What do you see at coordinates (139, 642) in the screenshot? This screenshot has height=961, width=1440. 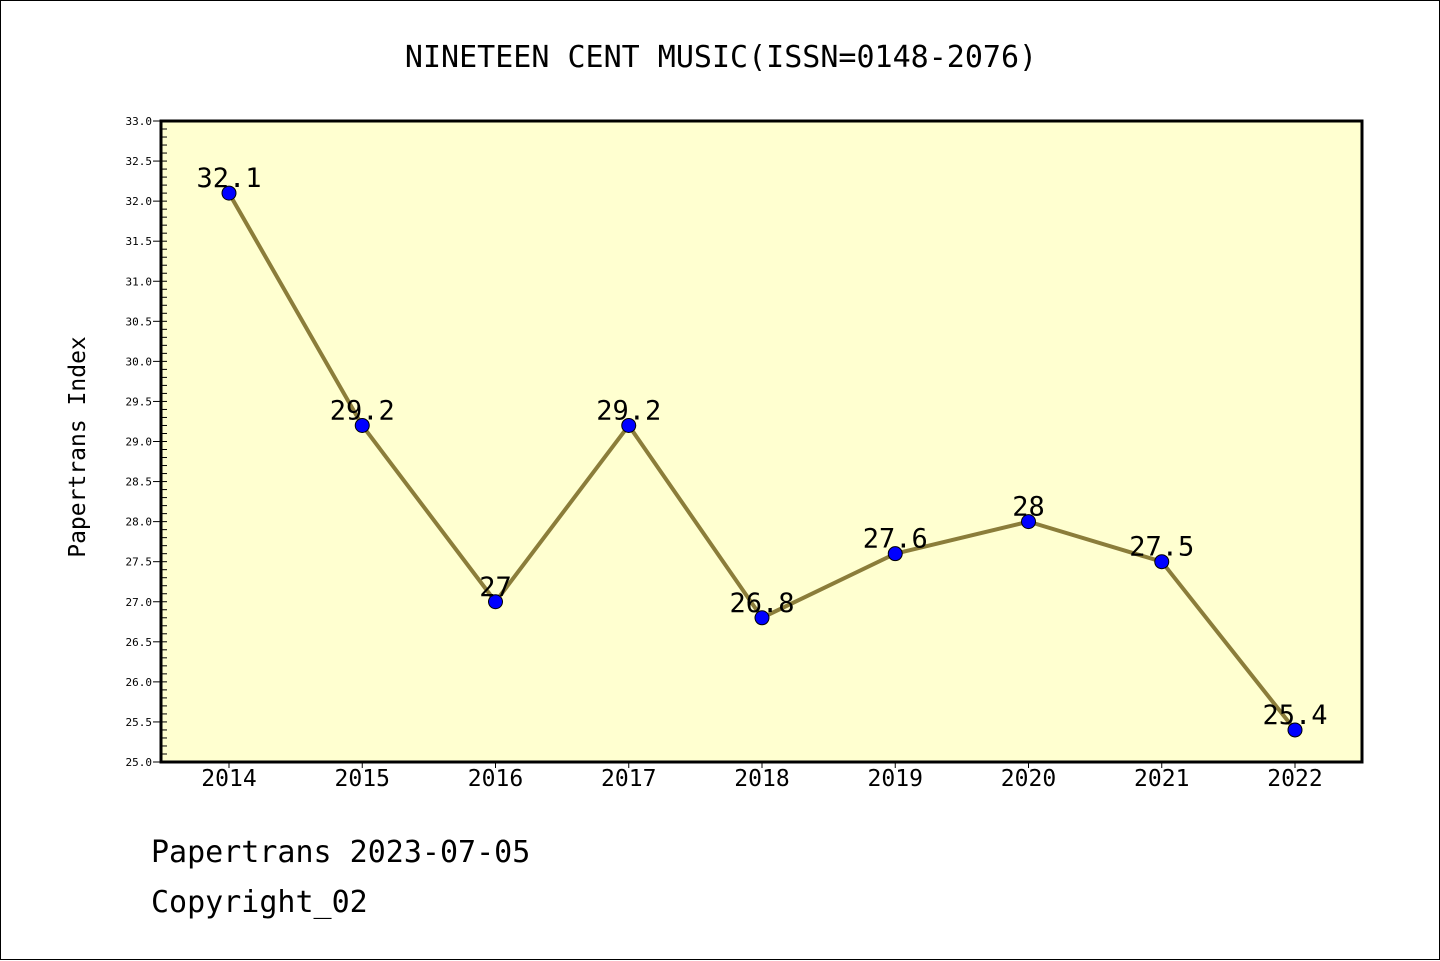 I see `y-tick-label: 26.5` at bounding box center [139, 642].